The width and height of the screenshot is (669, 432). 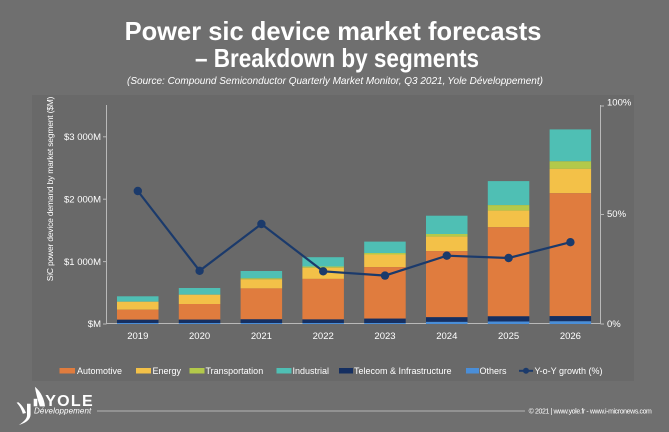 I want to click on svg-text: 2021, so click(x=261, y=336).